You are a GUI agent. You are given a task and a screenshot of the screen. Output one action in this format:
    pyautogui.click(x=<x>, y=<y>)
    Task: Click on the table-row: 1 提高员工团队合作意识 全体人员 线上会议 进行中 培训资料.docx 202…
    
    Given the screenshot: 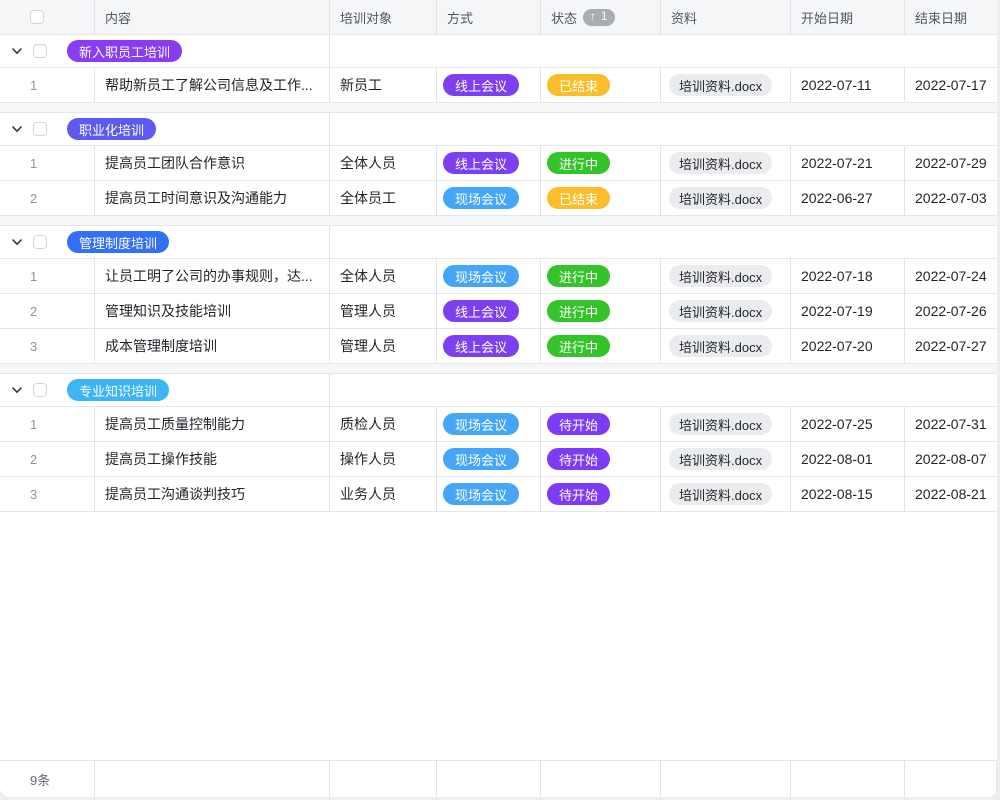 What is the action you would take?
    pyautogui.click(x=498, y=163)
    